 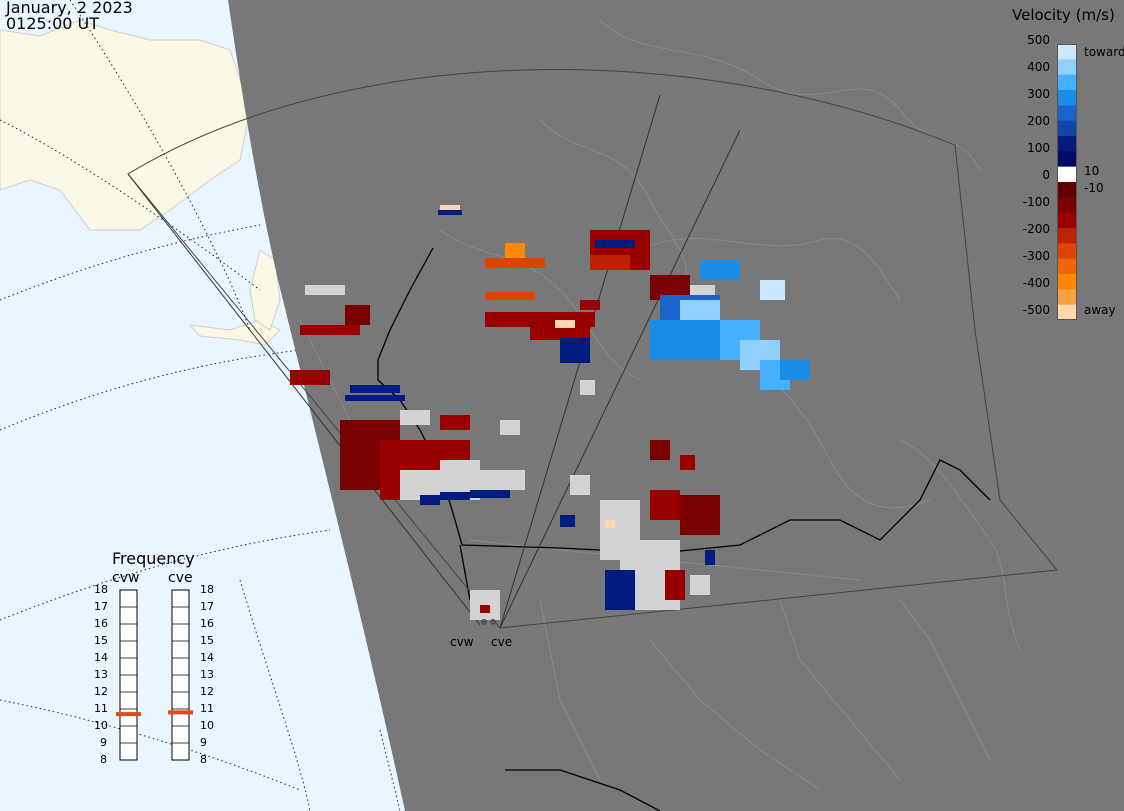 I want to click on colorbar-tick-label: -300, so click(x=1036, y=256).